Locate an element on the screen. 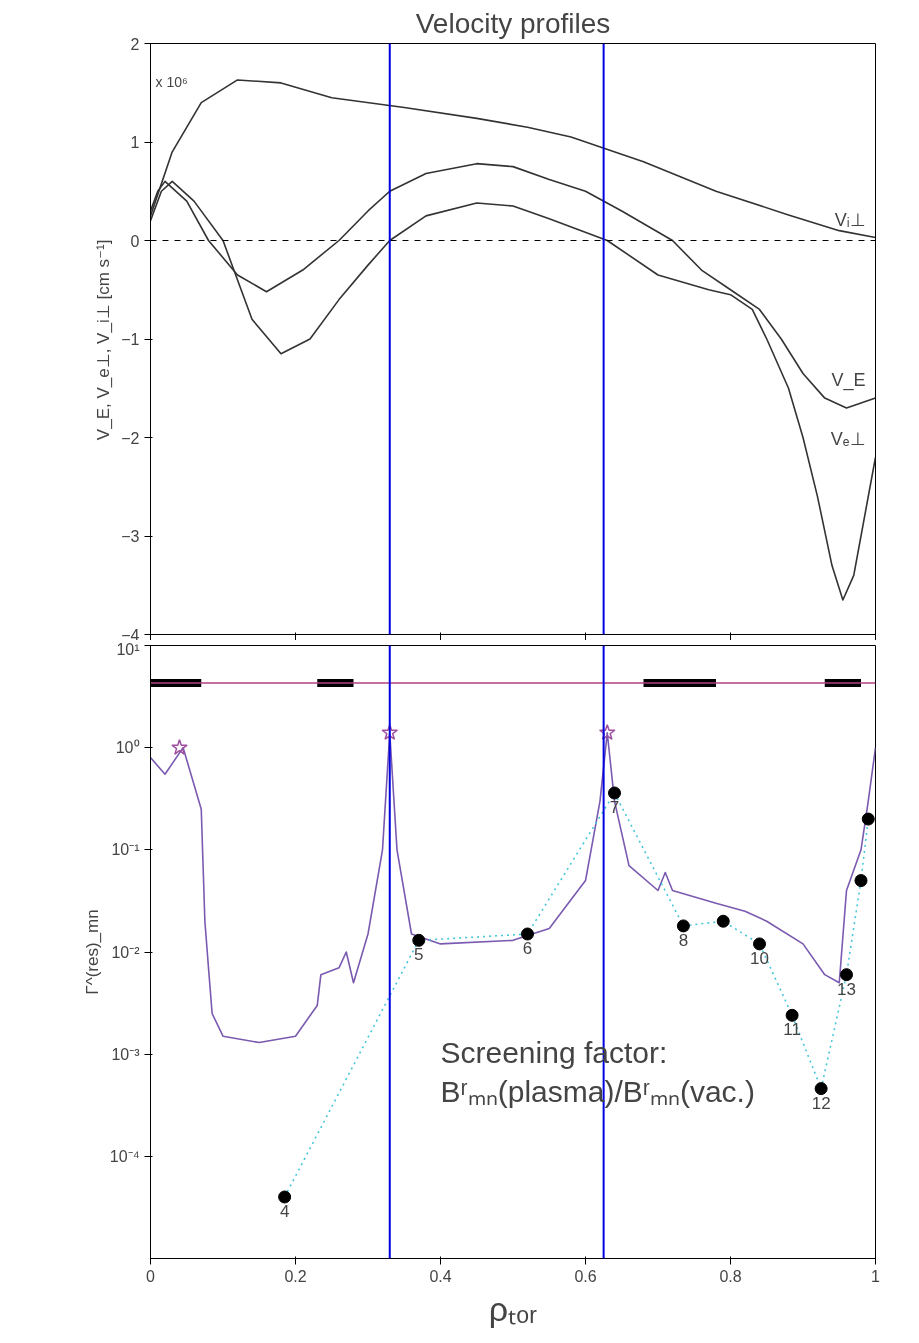 This screenshot has width=919, height=1343. y-axis-title: V_E, V_e⊥, V_i⊥ [cm s⁻¹] is located at coordinates (104, 340).